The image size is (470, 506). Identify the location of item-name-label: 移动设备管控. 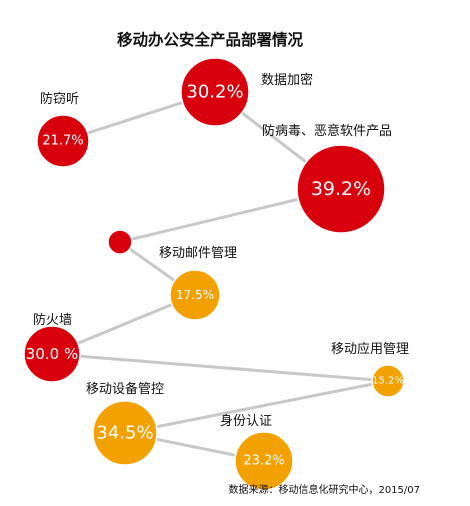
(125, 389).